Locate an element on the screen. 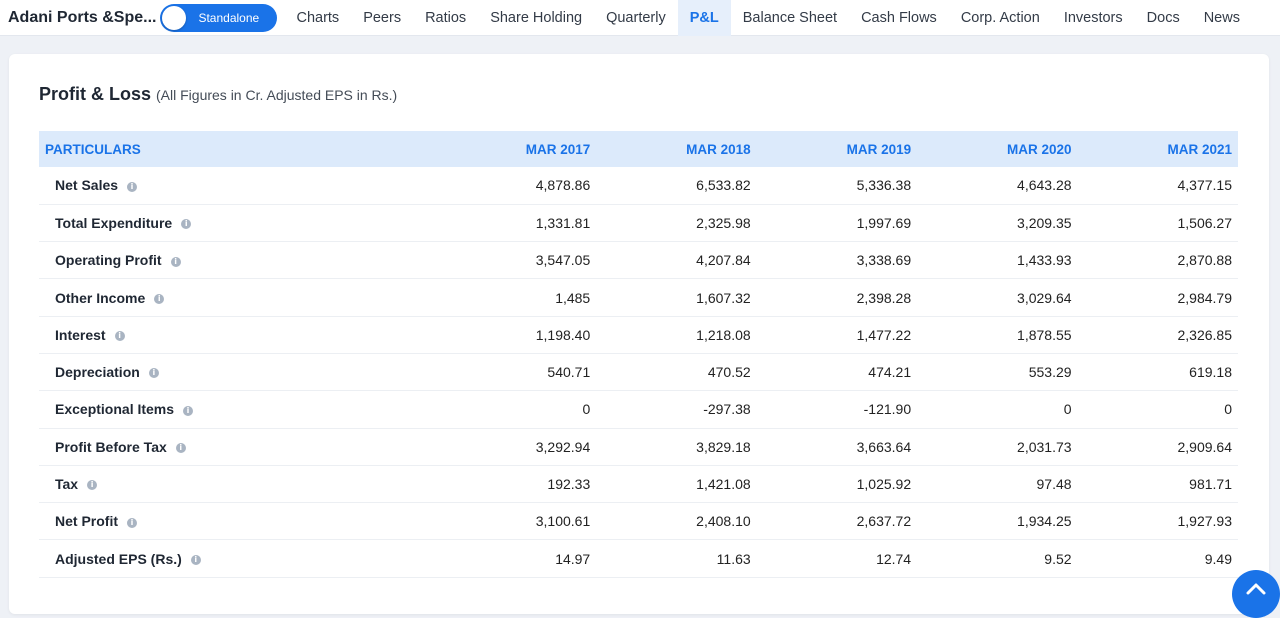 Image resolution: width=1280 pixels, height=618 pixels. value-cell: 192.33 is located at coordinates (569, 484).